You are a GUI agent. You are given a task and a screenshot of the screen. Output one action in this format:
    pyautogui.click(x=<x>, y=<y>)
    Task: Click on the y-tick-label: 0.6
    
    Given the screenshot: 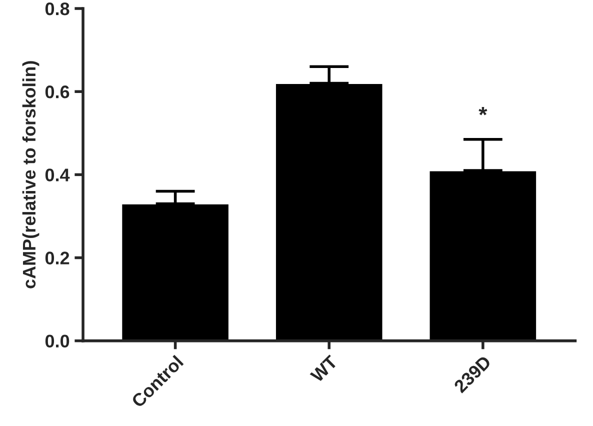 What is the action you would take?
    pyautogui.click(x=57, y=92)
    